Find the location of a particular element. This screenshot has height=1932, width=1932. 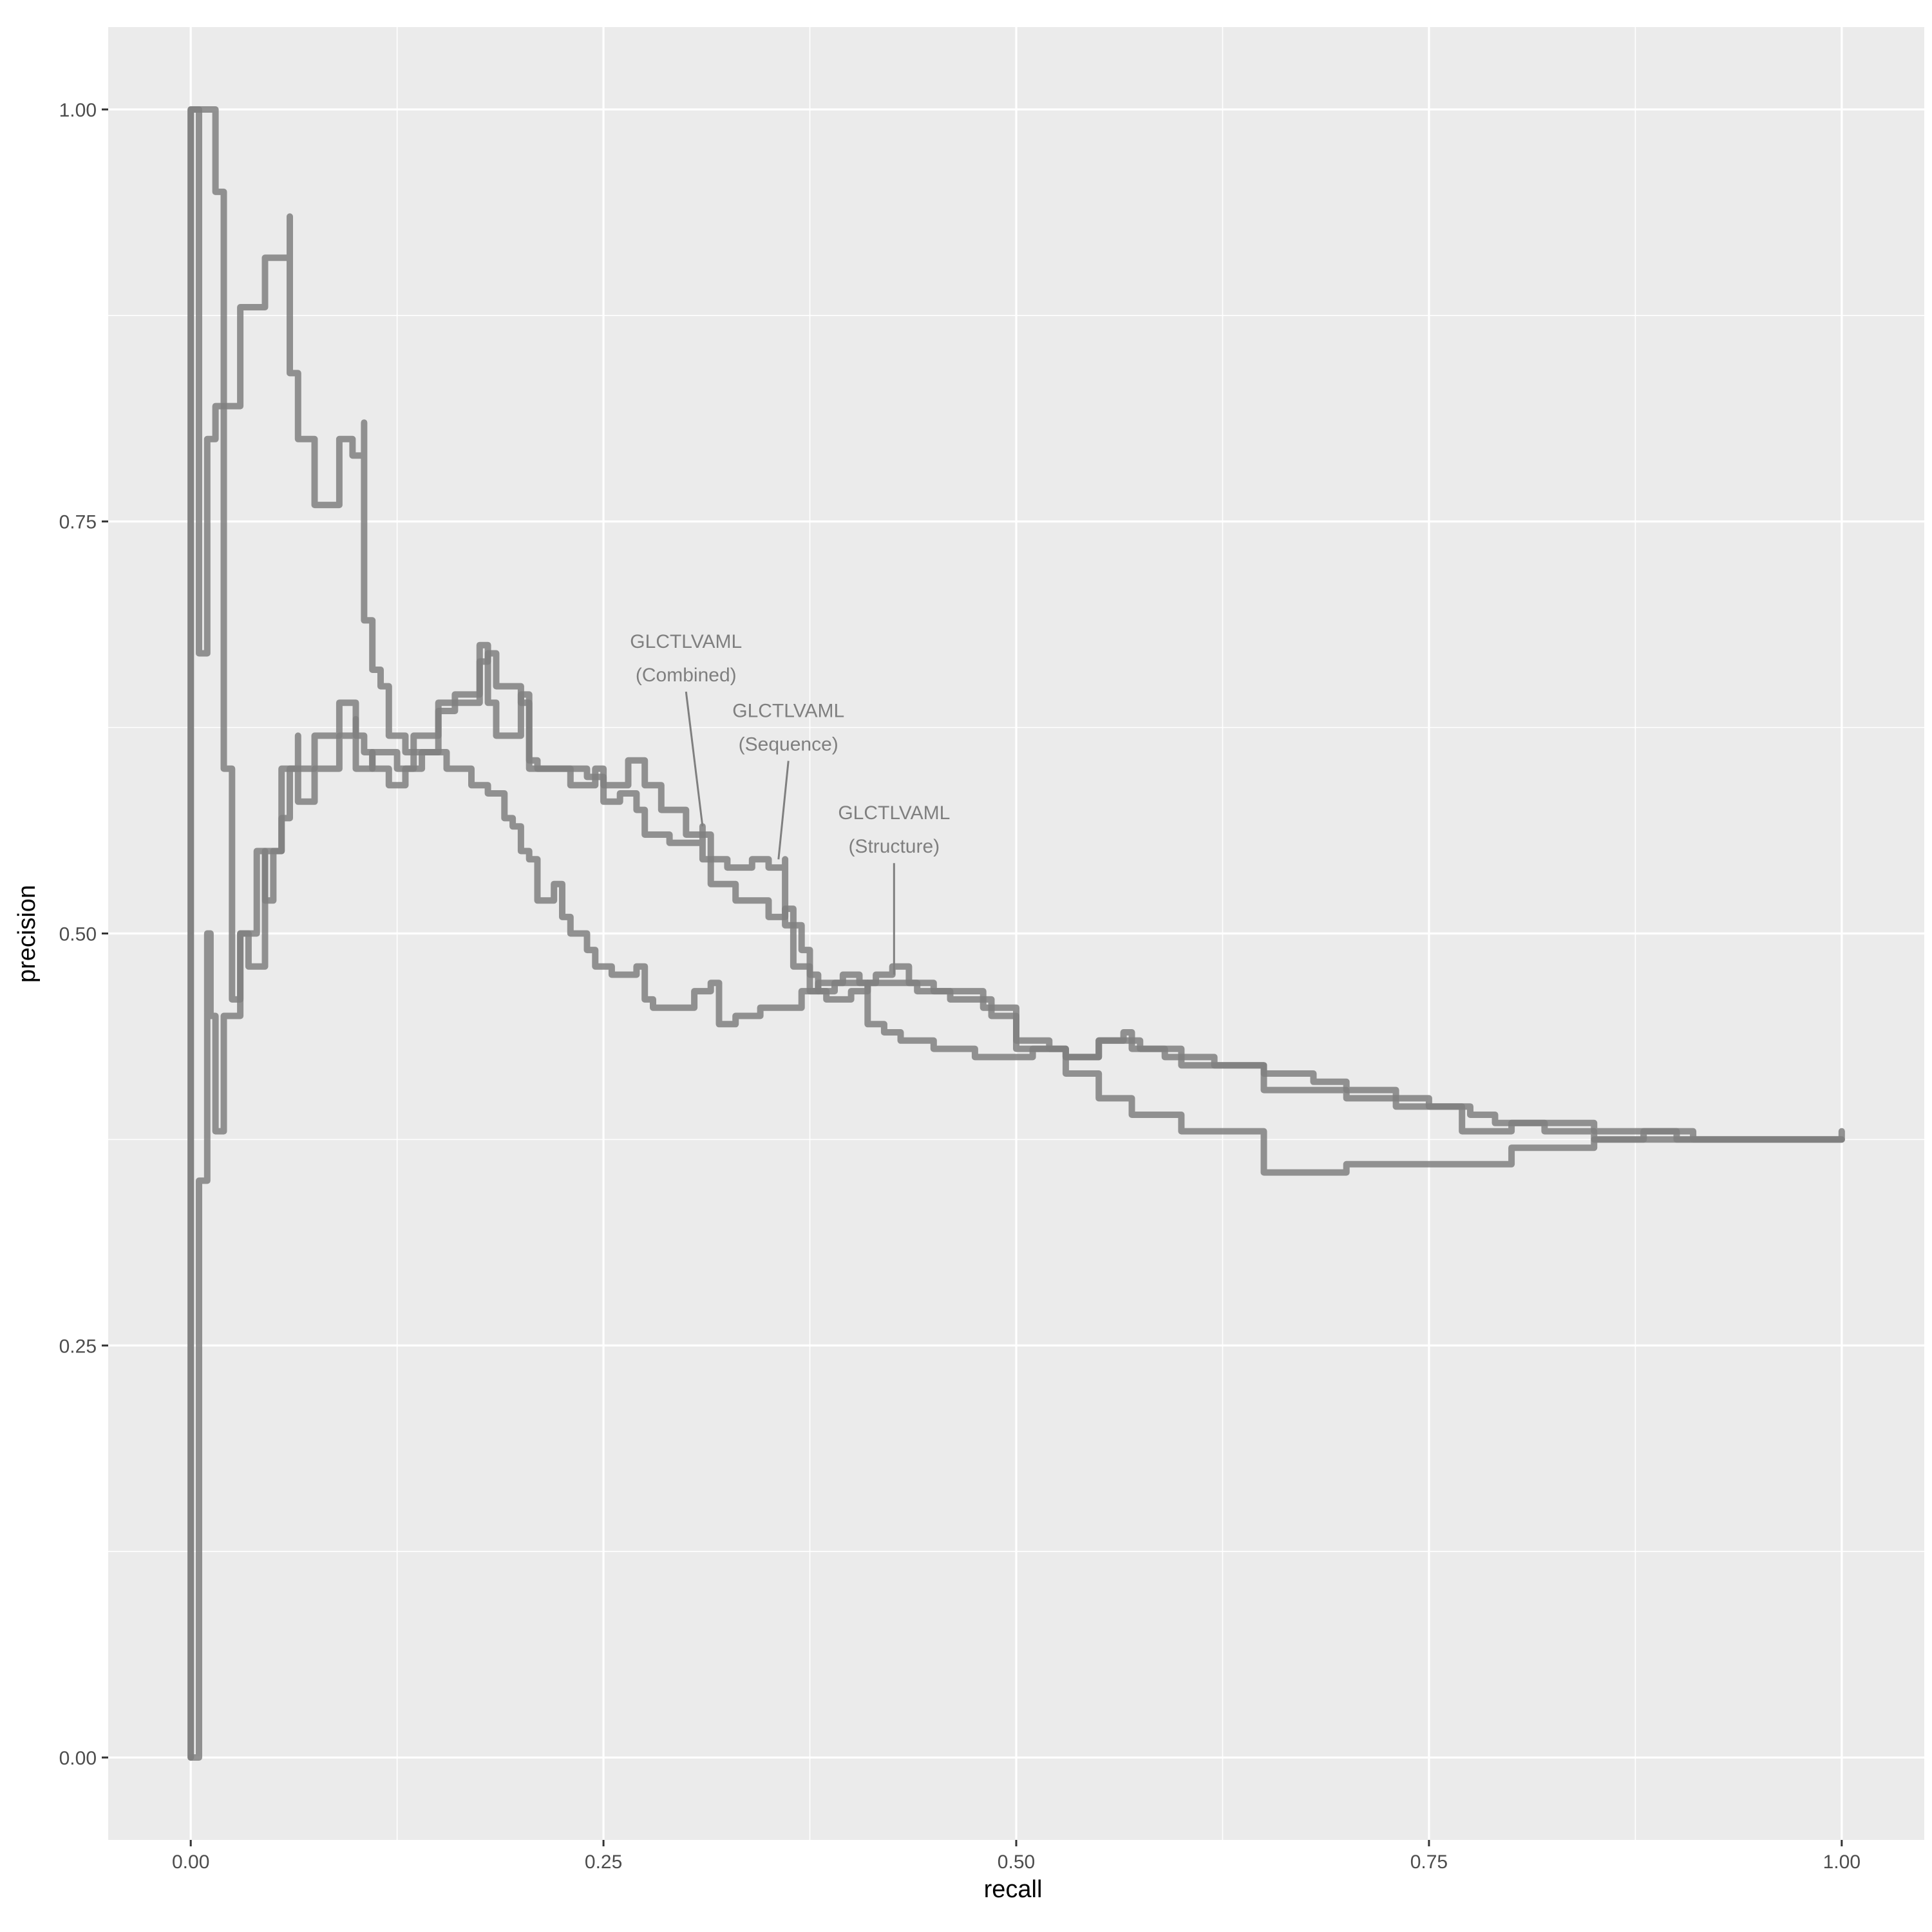

y-axis: 0.00 0.25 0.50 0.75 1.00 is located at coordinates (83, 935).